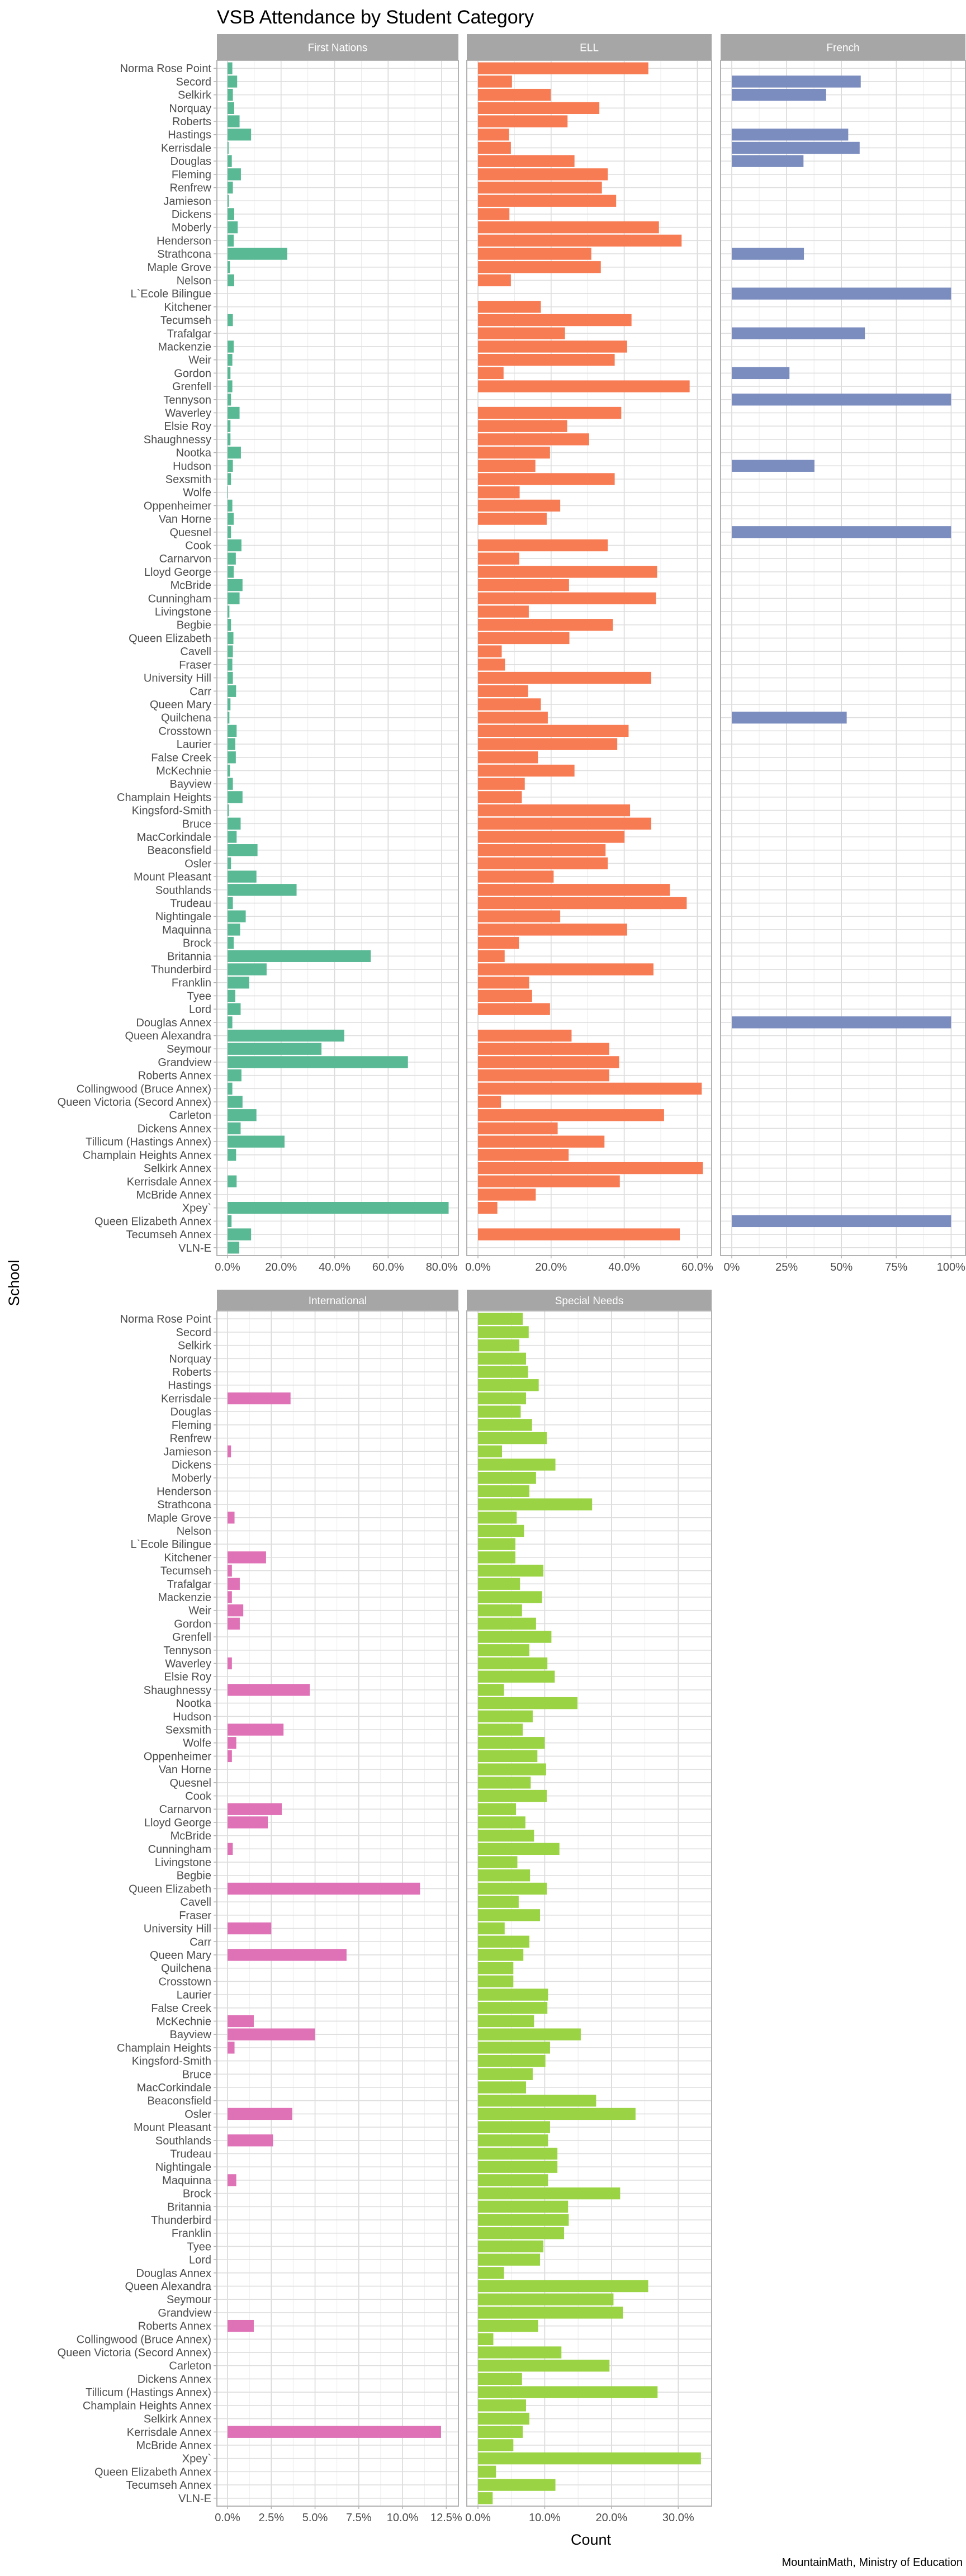 The height and width of the screenshot is (2576, 966). What do you see at coordinates (231, 94) in the screenshot?
I see `bar-first-nations-selkirk` at bounding box center [231, 94].